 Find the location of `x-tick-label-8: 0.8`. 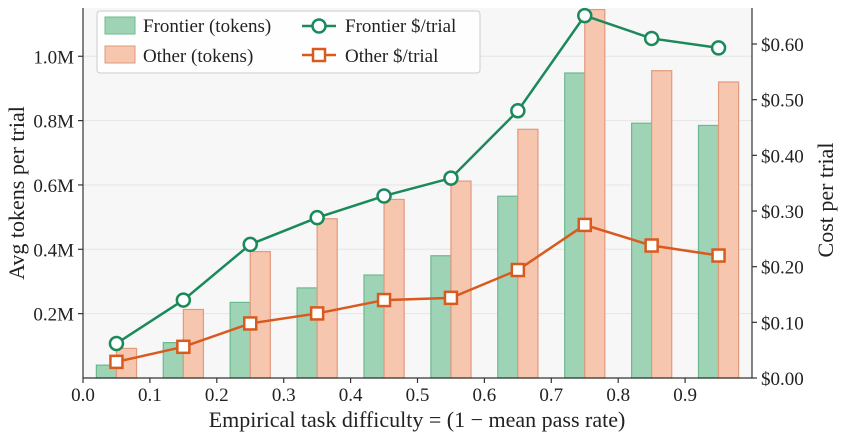

x-tick-label-8: 0.8 is located at coordinates (618, 395).